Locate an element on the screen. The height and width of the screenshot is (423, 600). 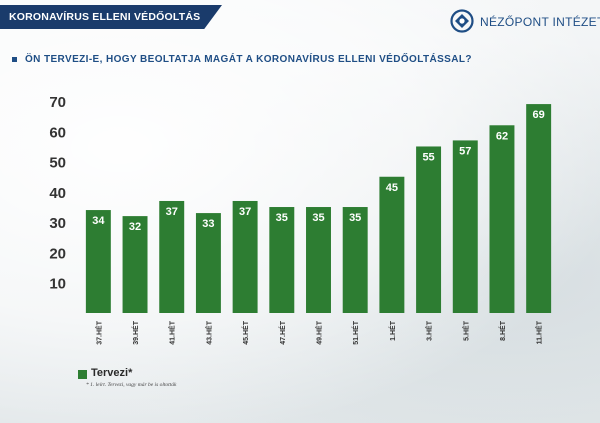
bar-value-label: 34 is located at coordinates (98, 221).